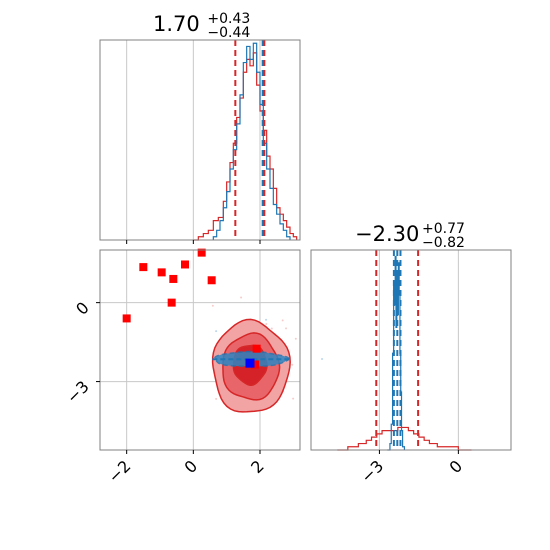  Describe the element at coordinates (228, 33) in the screenshot. I see `title-lower-error: −0.44` at that location.